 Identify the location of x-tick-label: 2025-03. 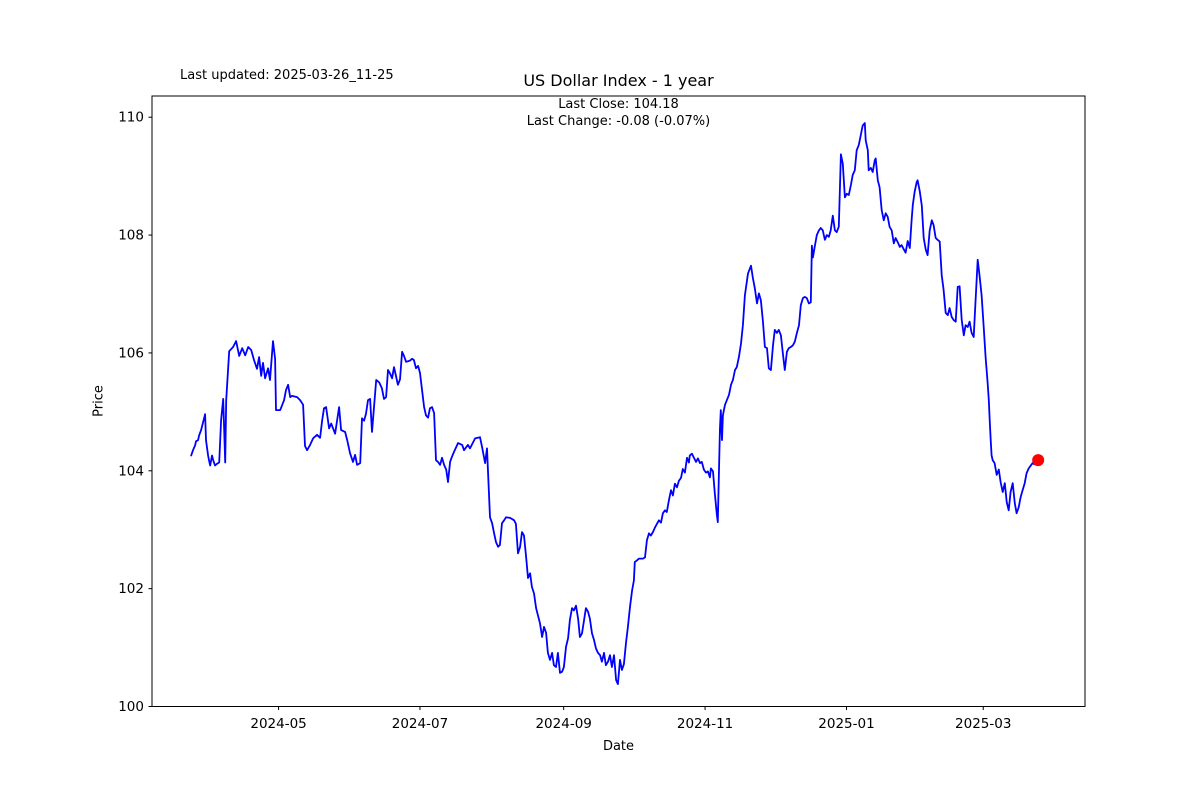
(983, 724).